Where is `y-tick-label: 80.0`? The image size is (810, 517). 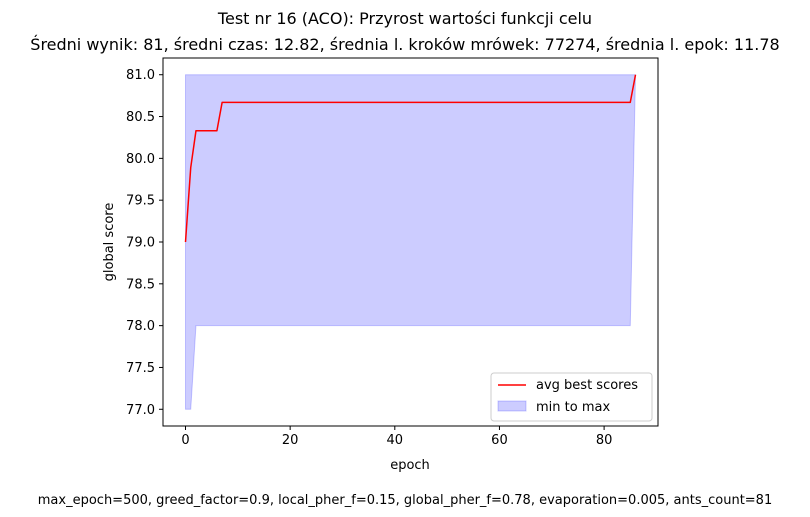 y-tick-label: 80.0 is located at coordinates (140, 159).